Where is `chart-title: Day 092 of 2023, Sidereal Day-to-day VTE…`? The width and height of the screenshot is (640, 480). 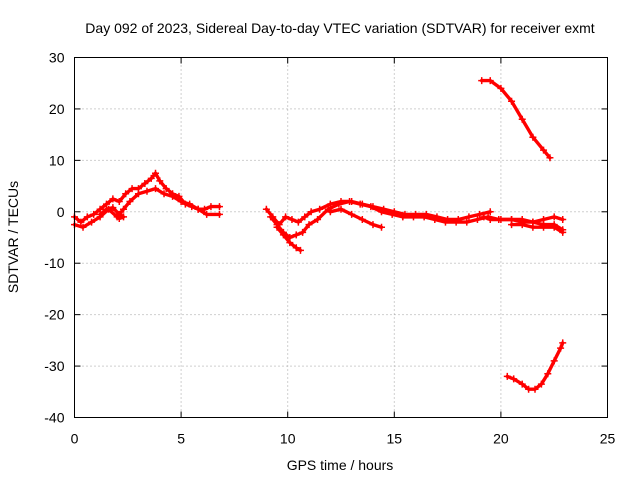
chart-title: Day 092 of 2023, Sidereal Day-to-day VTE… is located at coordinates (339, 28).